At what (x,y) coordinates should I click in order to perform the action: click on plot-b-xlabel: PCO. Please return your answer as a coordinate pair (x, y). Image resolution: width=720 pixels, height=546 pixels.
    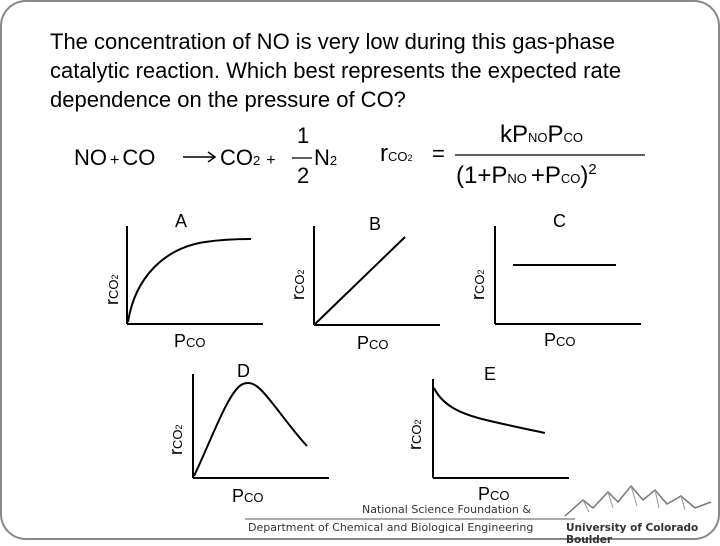
    Looking at the image, I should click on (373, 343).